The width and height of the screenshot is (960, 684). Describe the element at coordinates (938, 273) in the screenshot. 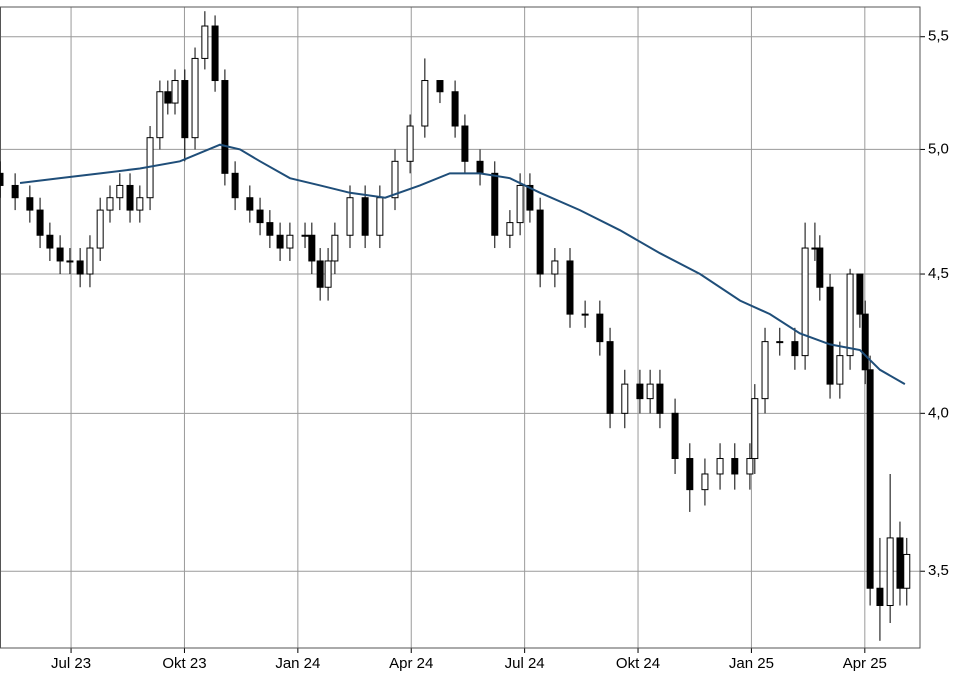

I see `y-tick-label: 4,5` at that location.